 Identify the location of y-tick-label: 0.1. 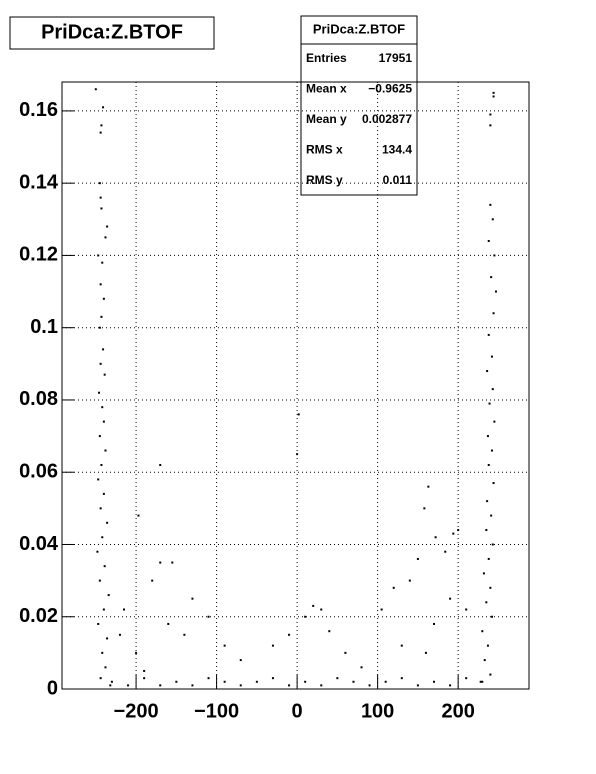
(44, 327).